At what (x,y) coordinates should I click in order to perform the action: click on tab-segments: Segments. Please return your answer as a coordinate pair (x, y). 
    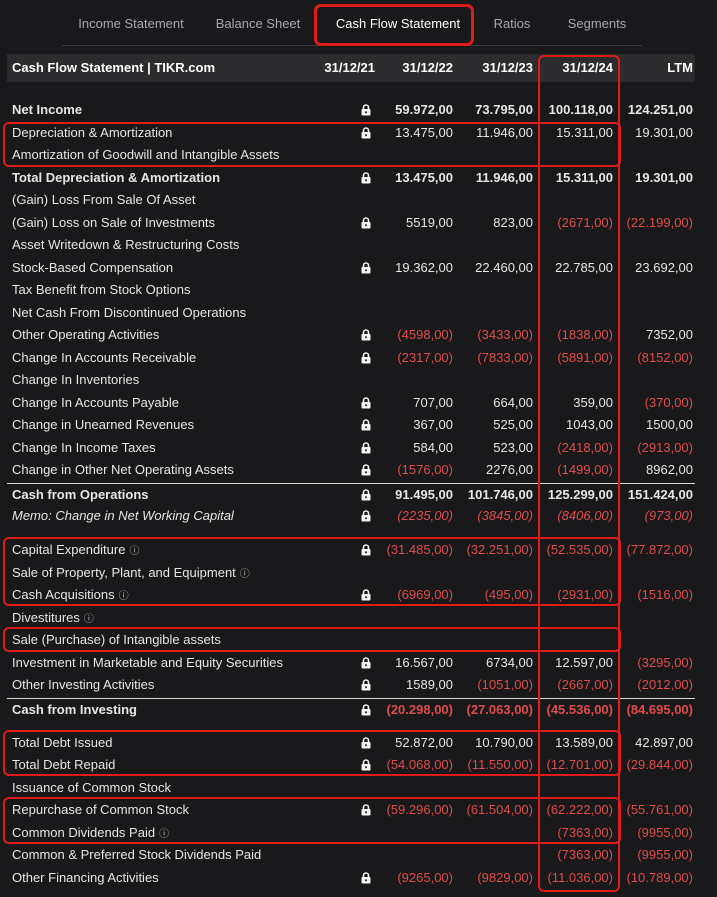
    Looking at the image, I should click on (597, 23).